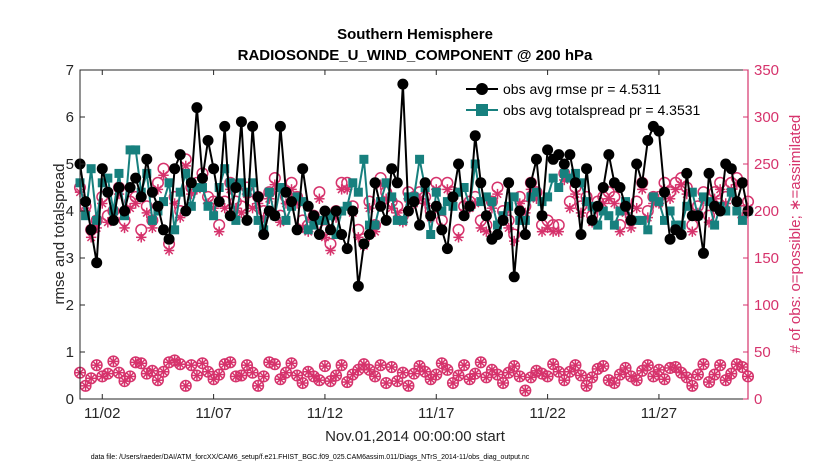  What do you see at coordinates (325, 413) in the screenshot?
I see `x-tick-label: 11/12` at bounding box center [325, 413].